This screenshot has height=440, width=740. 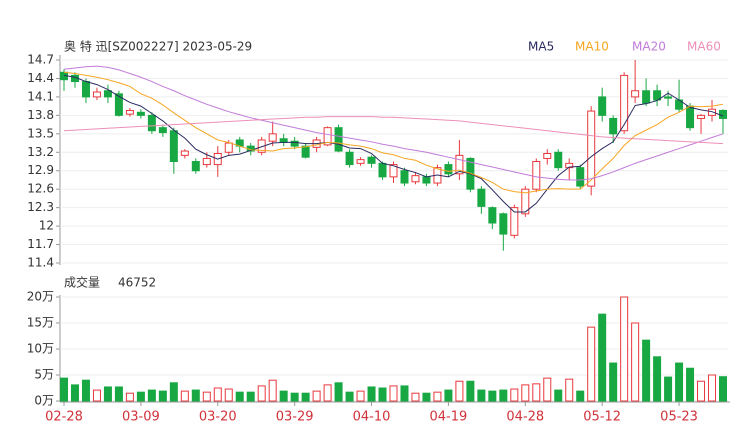 I want to click on legend-label: MA20, so click(x=649, y=47).